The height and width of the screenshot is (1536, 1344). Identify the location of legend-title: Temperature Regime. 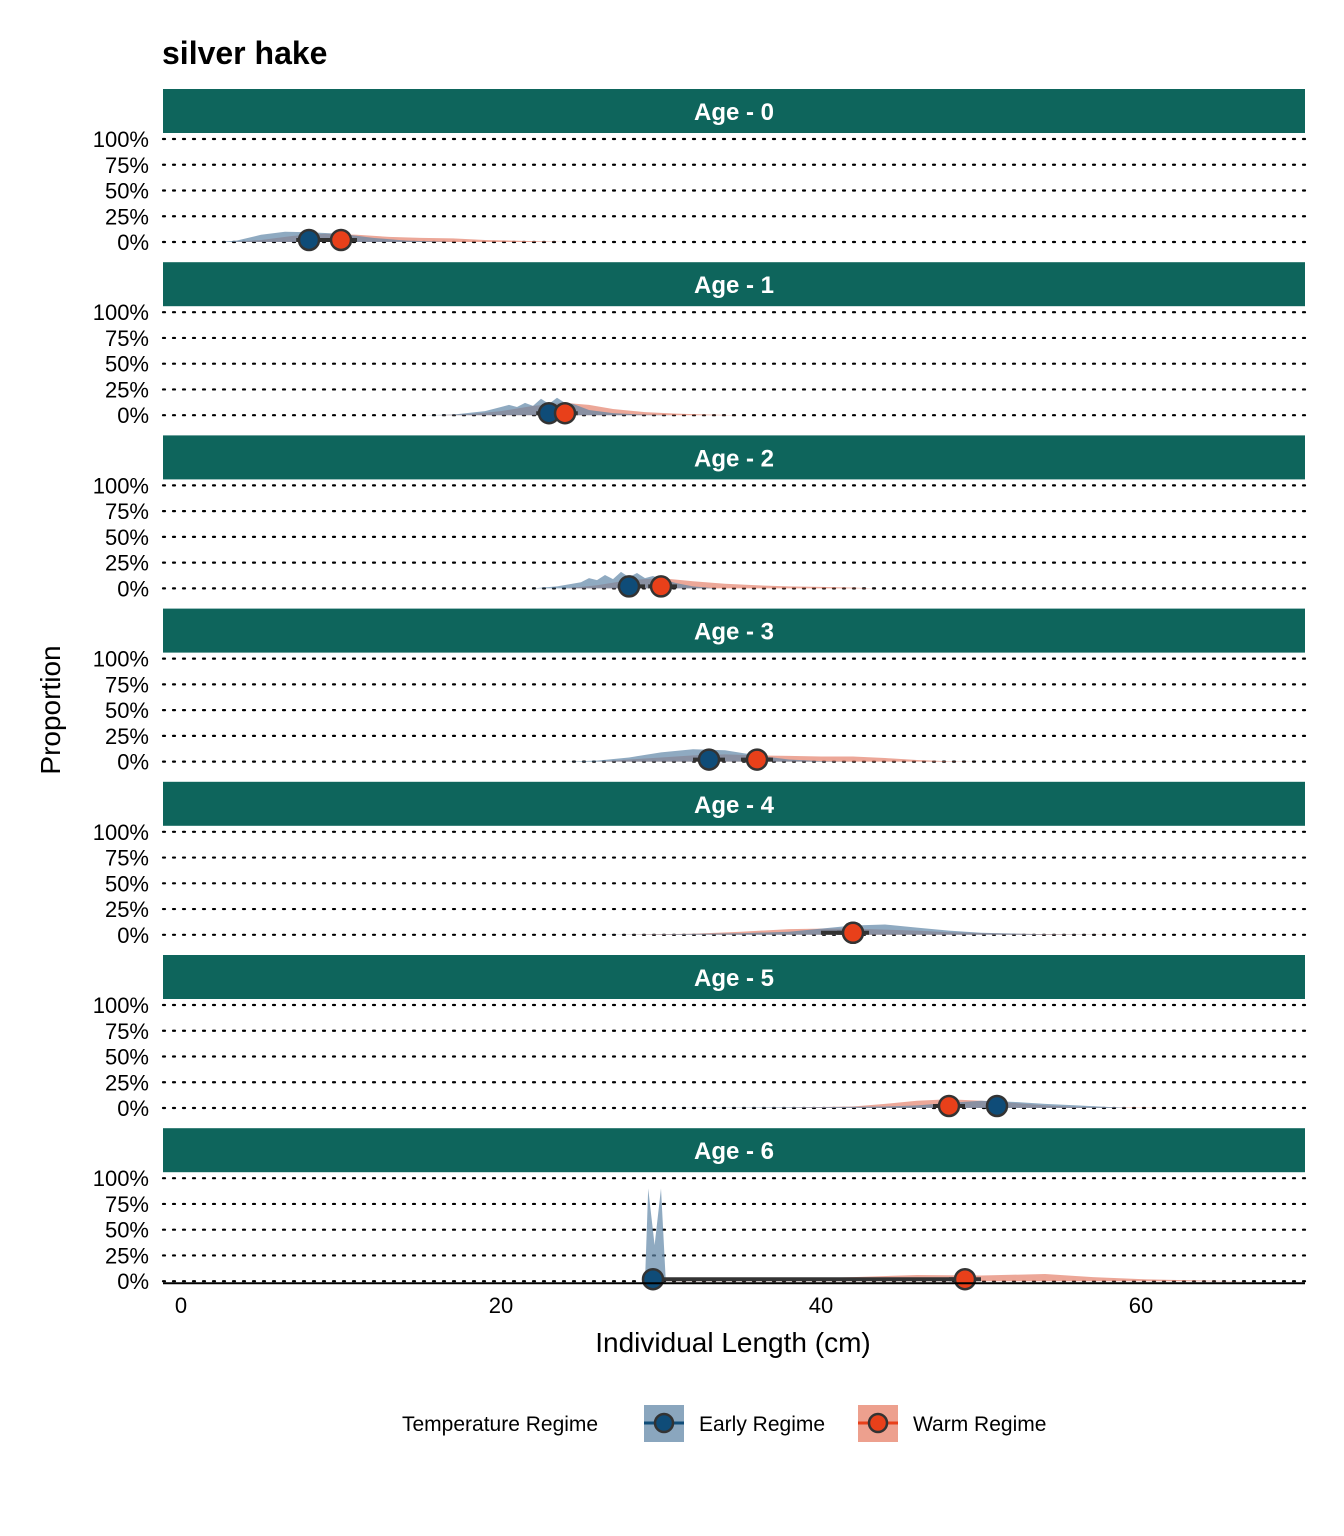
(500, 1424).